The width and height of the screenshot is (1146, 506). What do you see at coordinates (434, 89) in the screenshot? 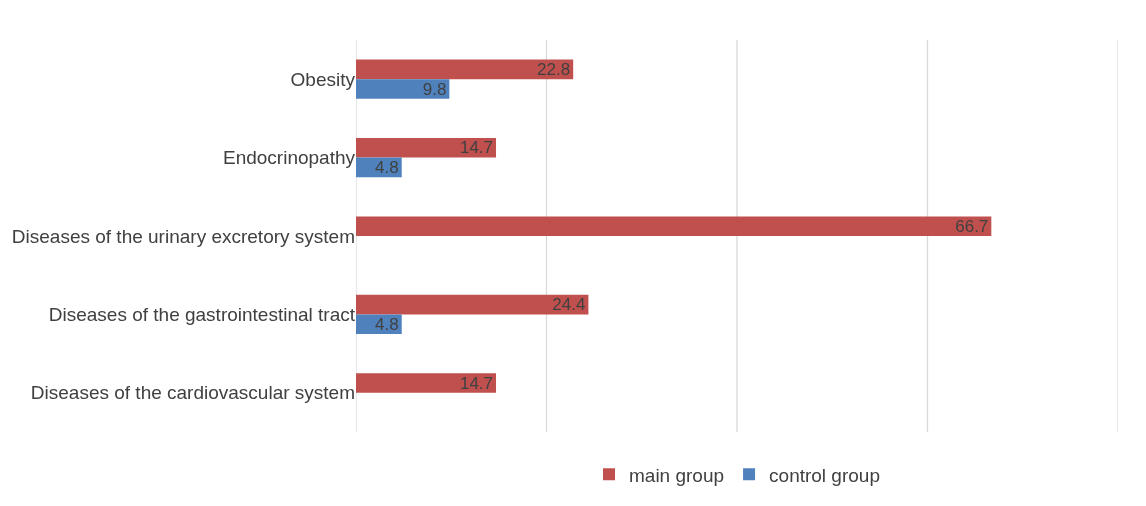
I see `data-label: 9.8` at bounding box center [434, 89].